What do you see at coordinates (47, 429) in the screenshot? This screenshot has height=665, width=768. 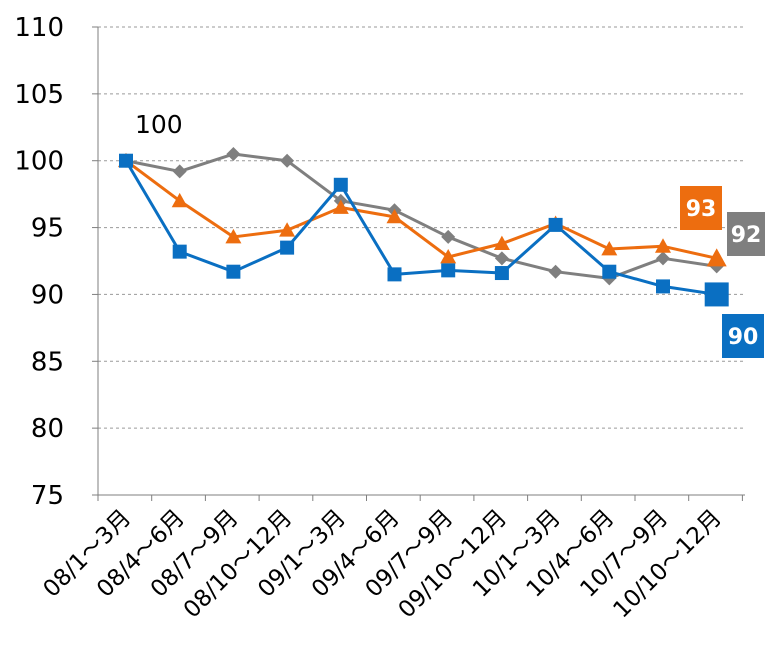 I see `y-tick-label: 80` at bounding box center [47, 429].